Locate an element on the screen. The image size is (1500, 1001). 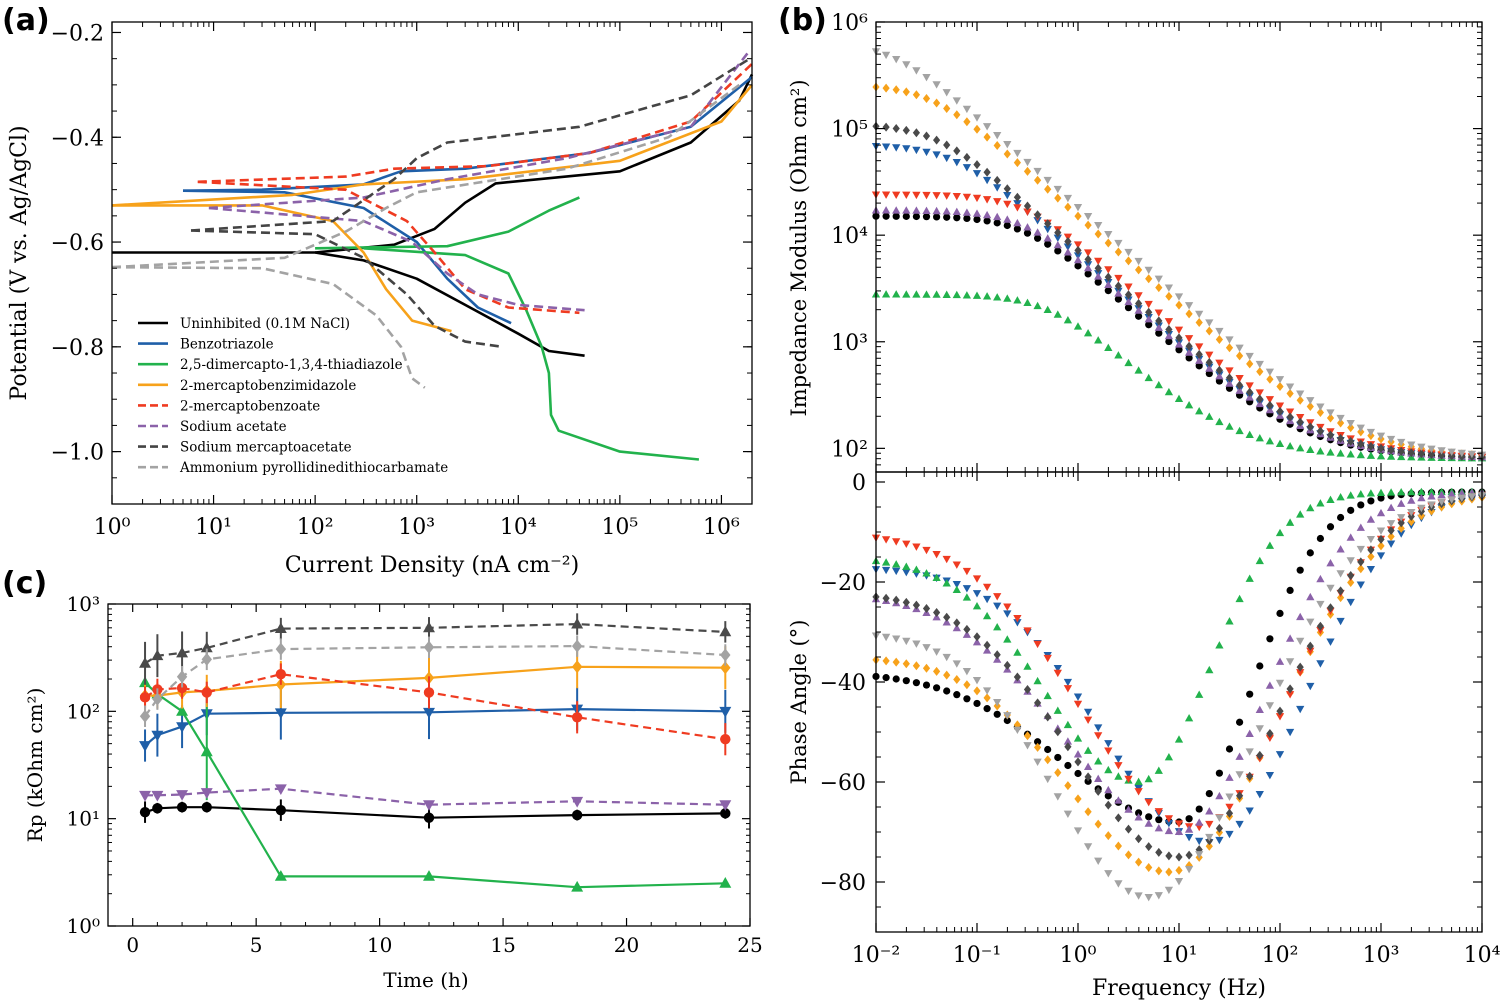
x-tick-label: 10³ is located at coordinates (1381, 955).